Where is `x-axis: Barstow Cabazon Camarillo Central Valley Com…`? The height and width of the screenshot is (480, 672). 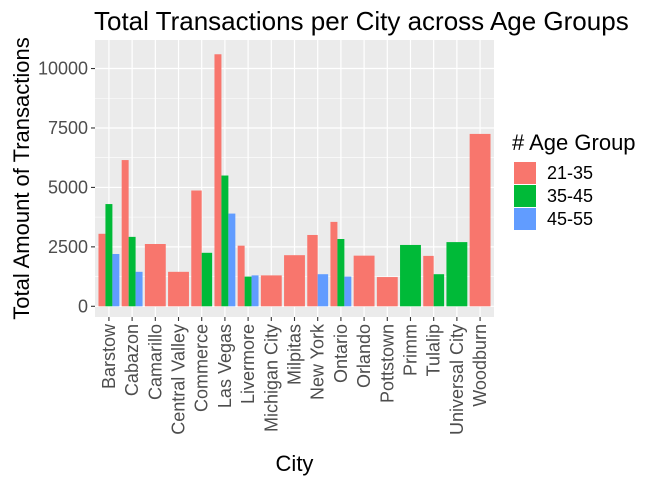 x-axis: Barstow Cabazon Camarillo Central Valley Com… is located at coordinates (294, 376).